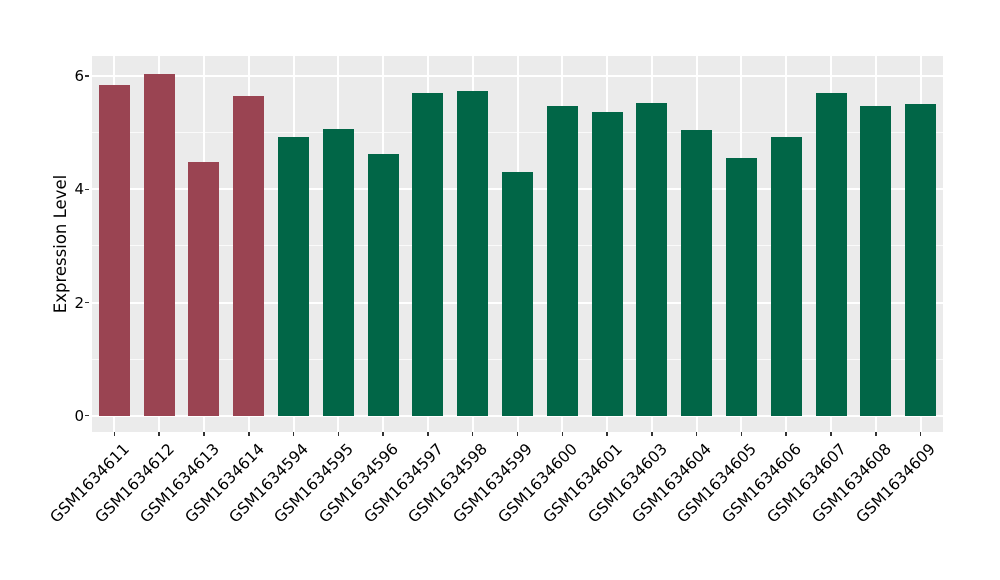  I want to click on bar-GSM1634608, so click(876, 260).